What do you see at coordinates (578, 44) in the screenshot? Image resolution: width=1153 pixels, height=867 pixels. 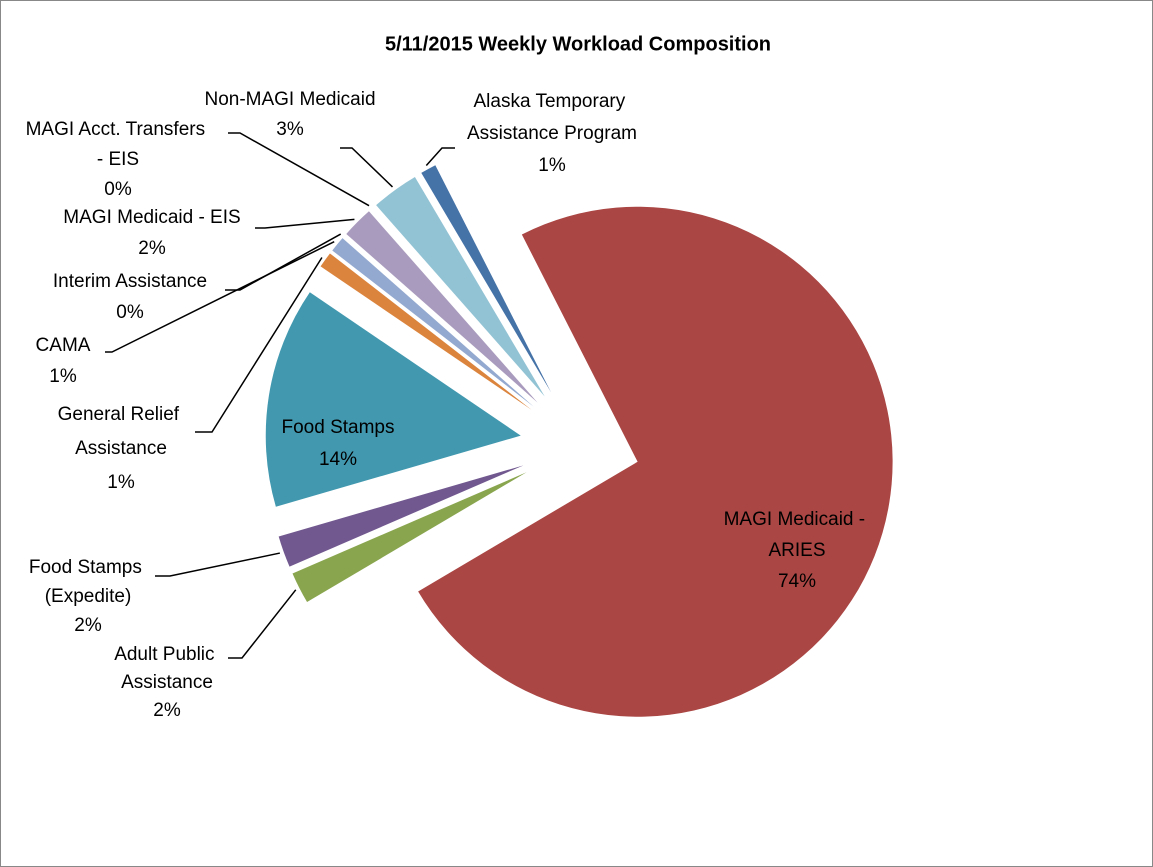 I see `chart-title: 5/11/2015 Weekly Workload Composition` at bounding box center [578, 44].